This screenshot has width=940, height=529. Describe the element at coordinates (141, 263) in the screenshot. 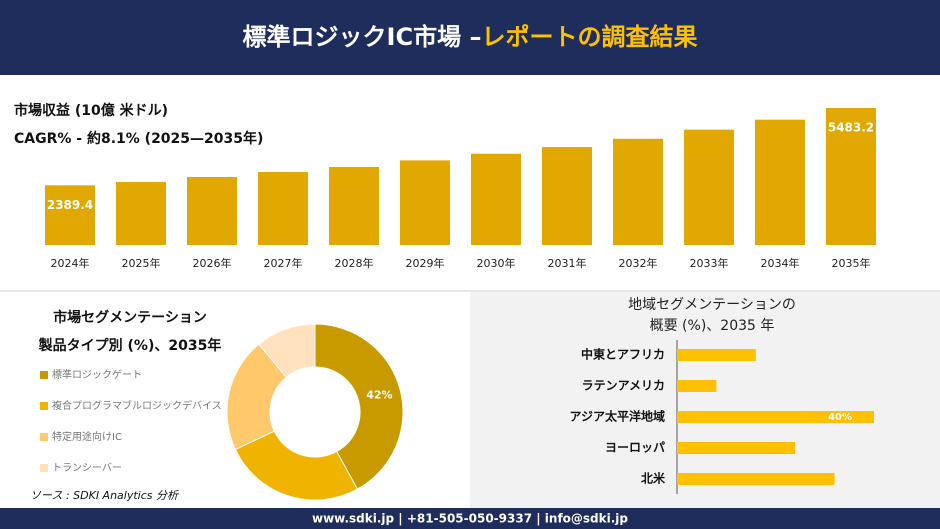

I see `x-tick-label: 2025年` at that location.